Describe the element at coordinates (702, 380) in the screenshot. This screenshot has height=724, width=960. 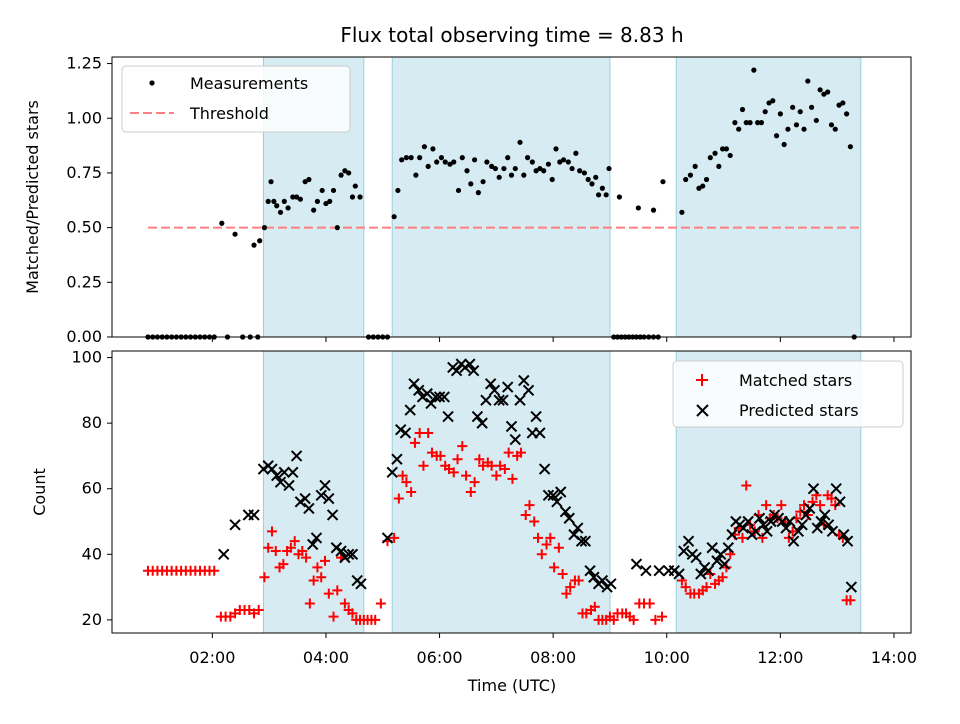
I see `matched-legend-marker` at that location.